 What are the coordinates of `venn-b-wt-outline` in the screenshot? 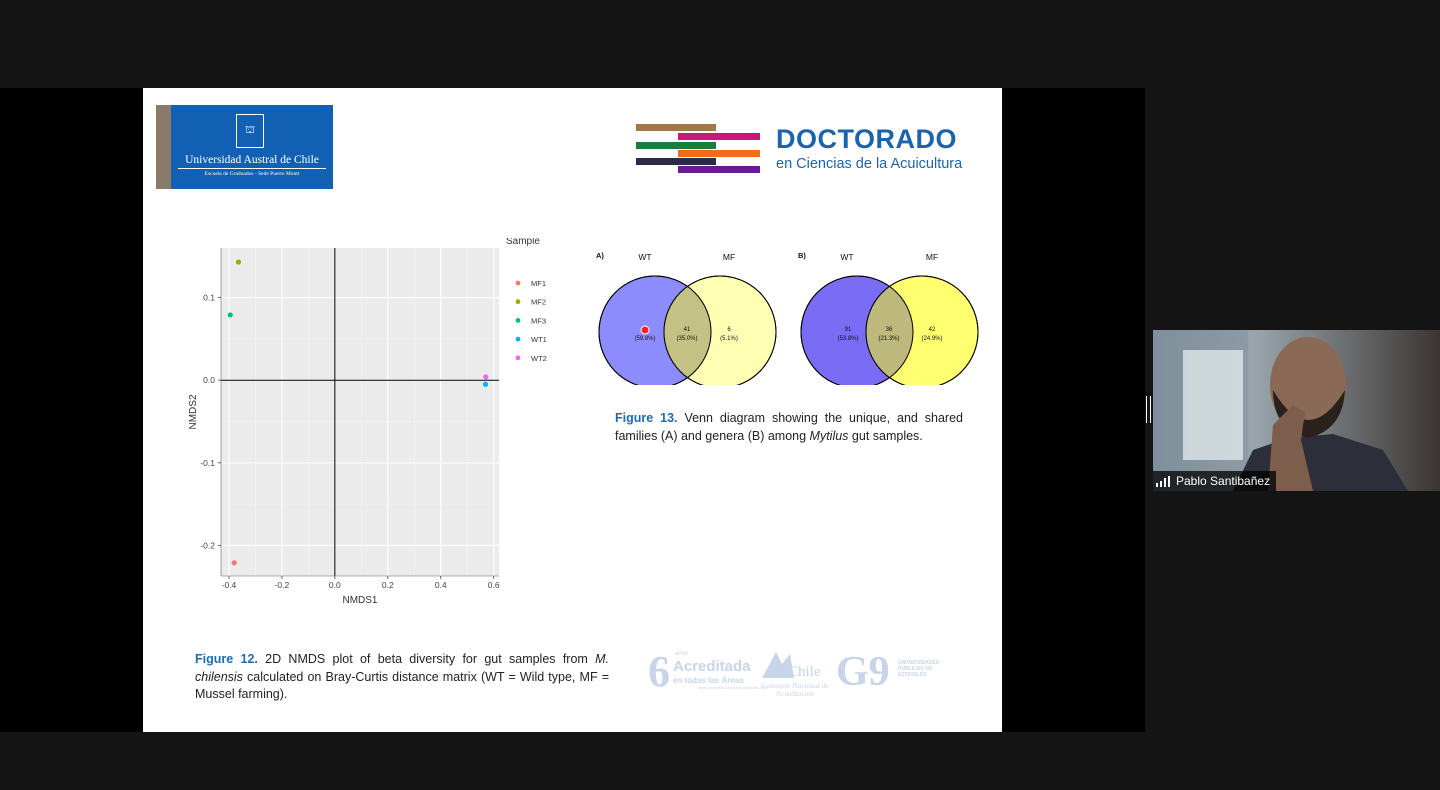 It's located at (857, 330).